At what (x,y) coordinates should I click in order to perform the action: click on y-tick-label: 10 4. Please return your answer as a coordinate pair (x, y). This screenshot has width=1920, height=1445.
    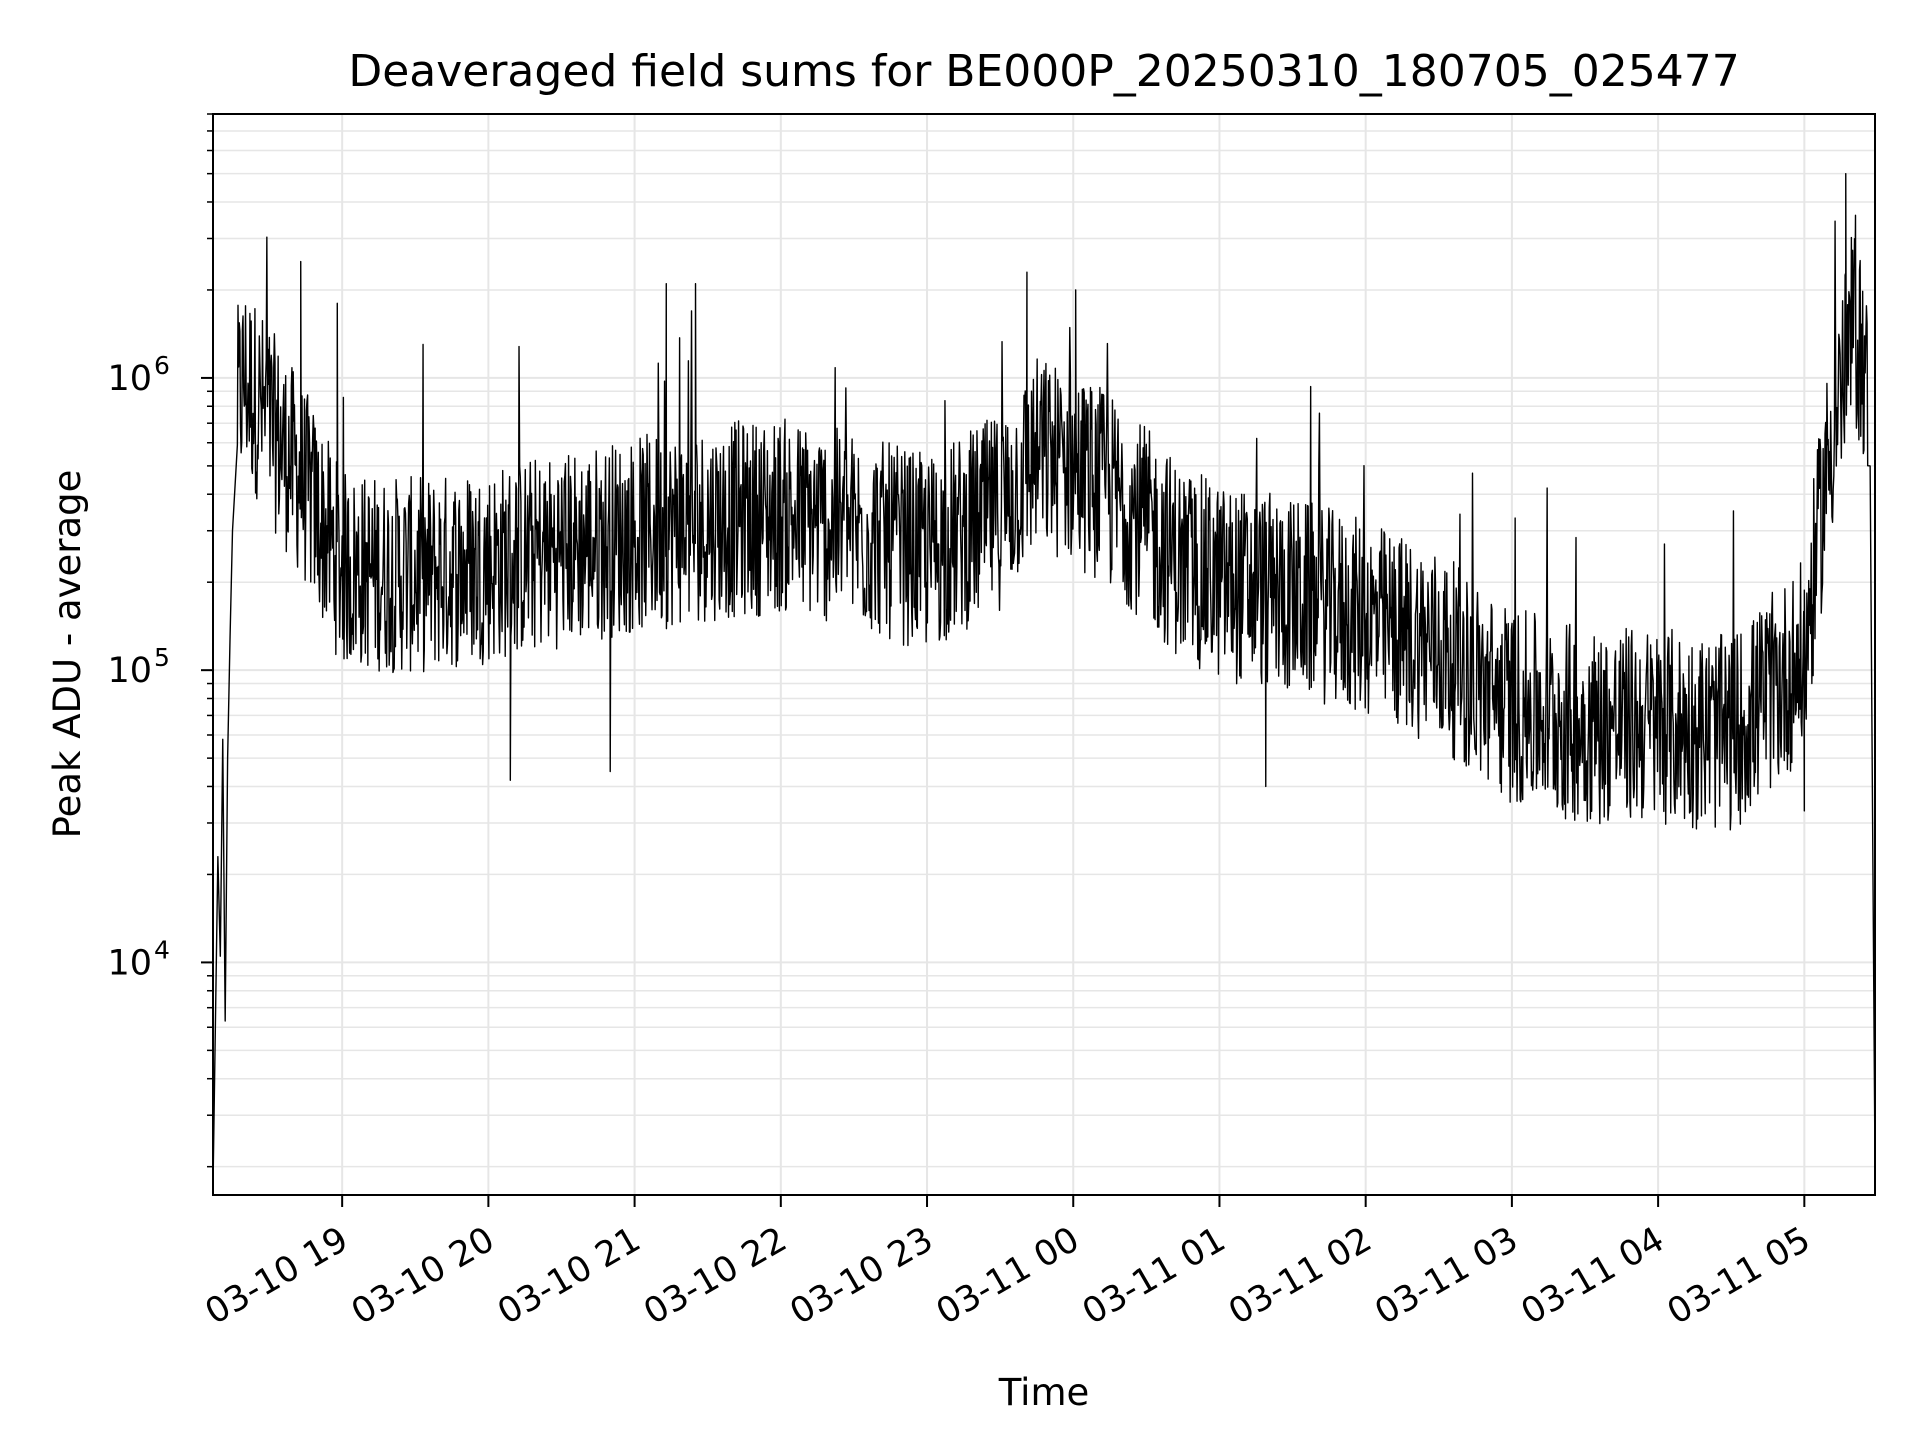
    Looking at the image, I should click on (138, 959).